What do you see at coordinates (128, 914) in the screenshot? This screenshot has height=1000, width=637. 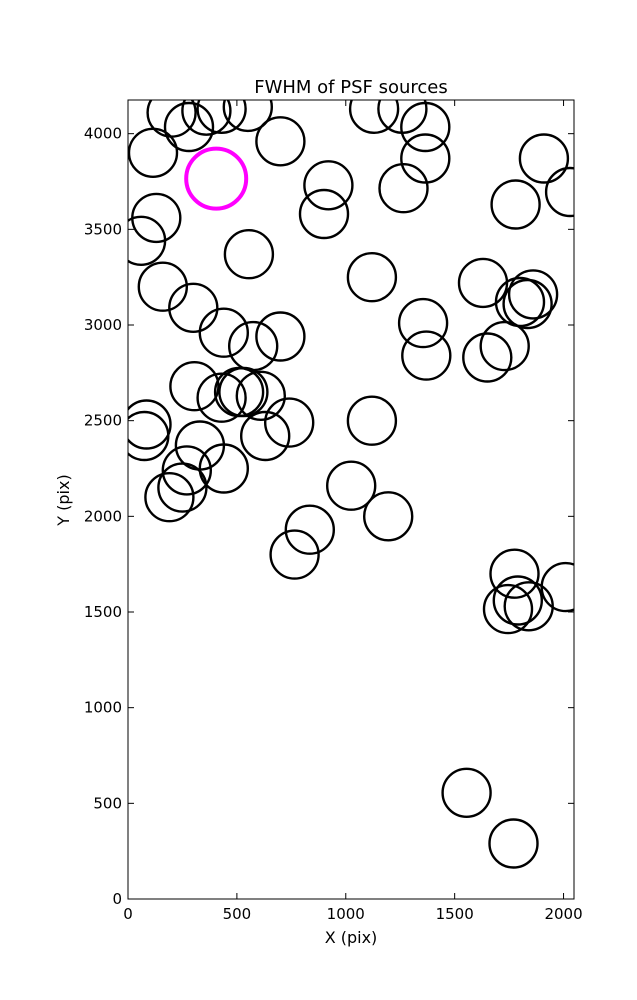 I see `x-tick-label: 0` at bounding box center [128, 914].